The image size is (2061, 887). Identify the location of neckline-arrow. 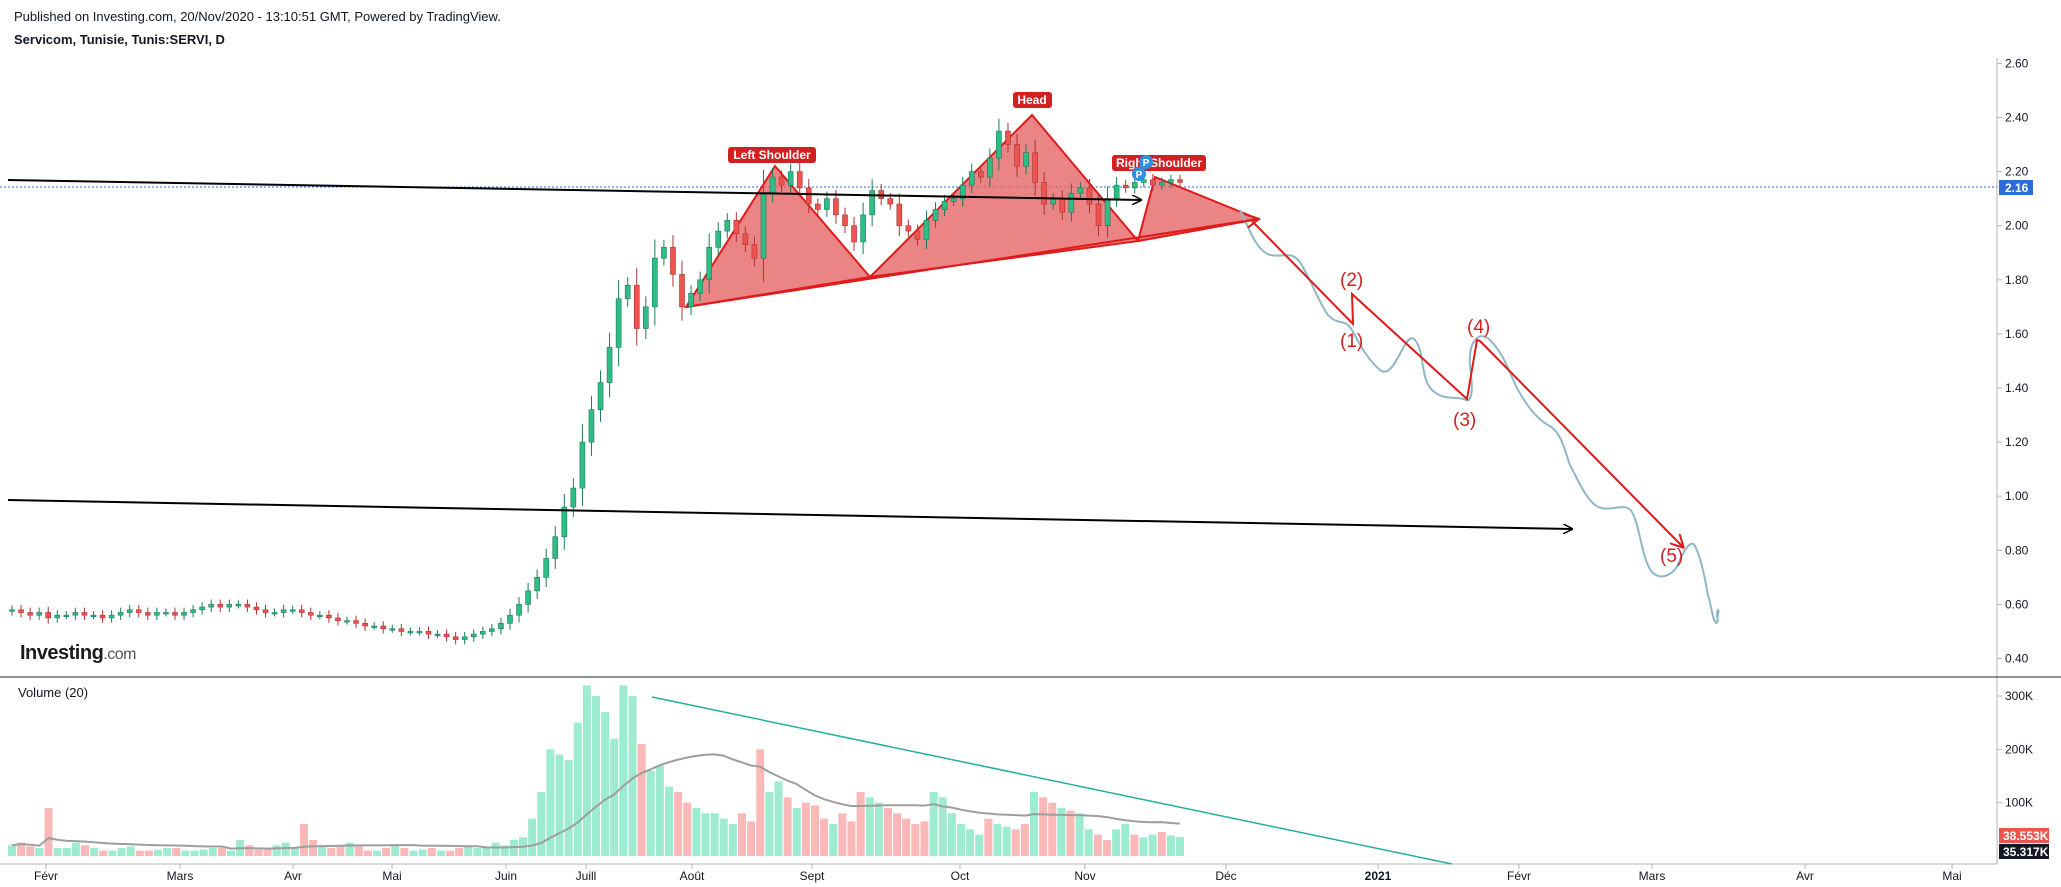
(1197, 230).